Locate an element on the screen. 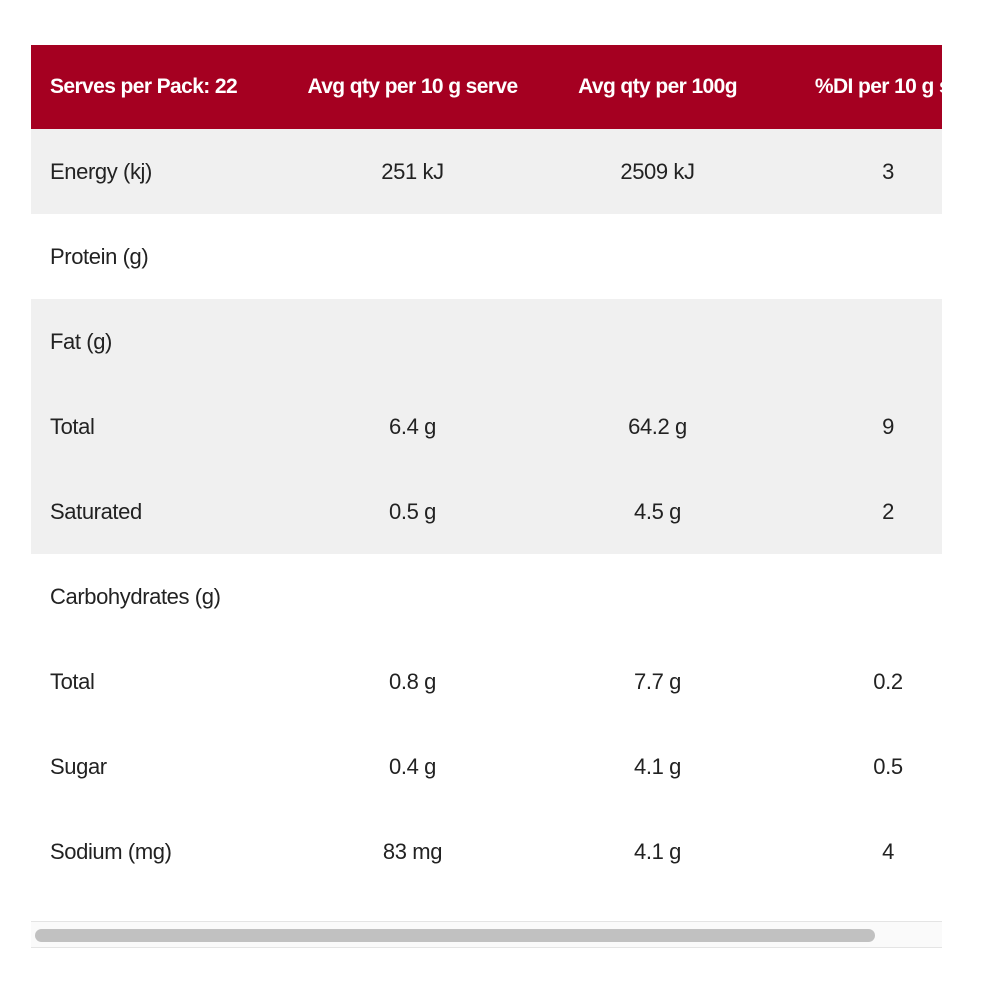  header-cell: Avg qty per 10 g serve is located at coordinates (412, 87).